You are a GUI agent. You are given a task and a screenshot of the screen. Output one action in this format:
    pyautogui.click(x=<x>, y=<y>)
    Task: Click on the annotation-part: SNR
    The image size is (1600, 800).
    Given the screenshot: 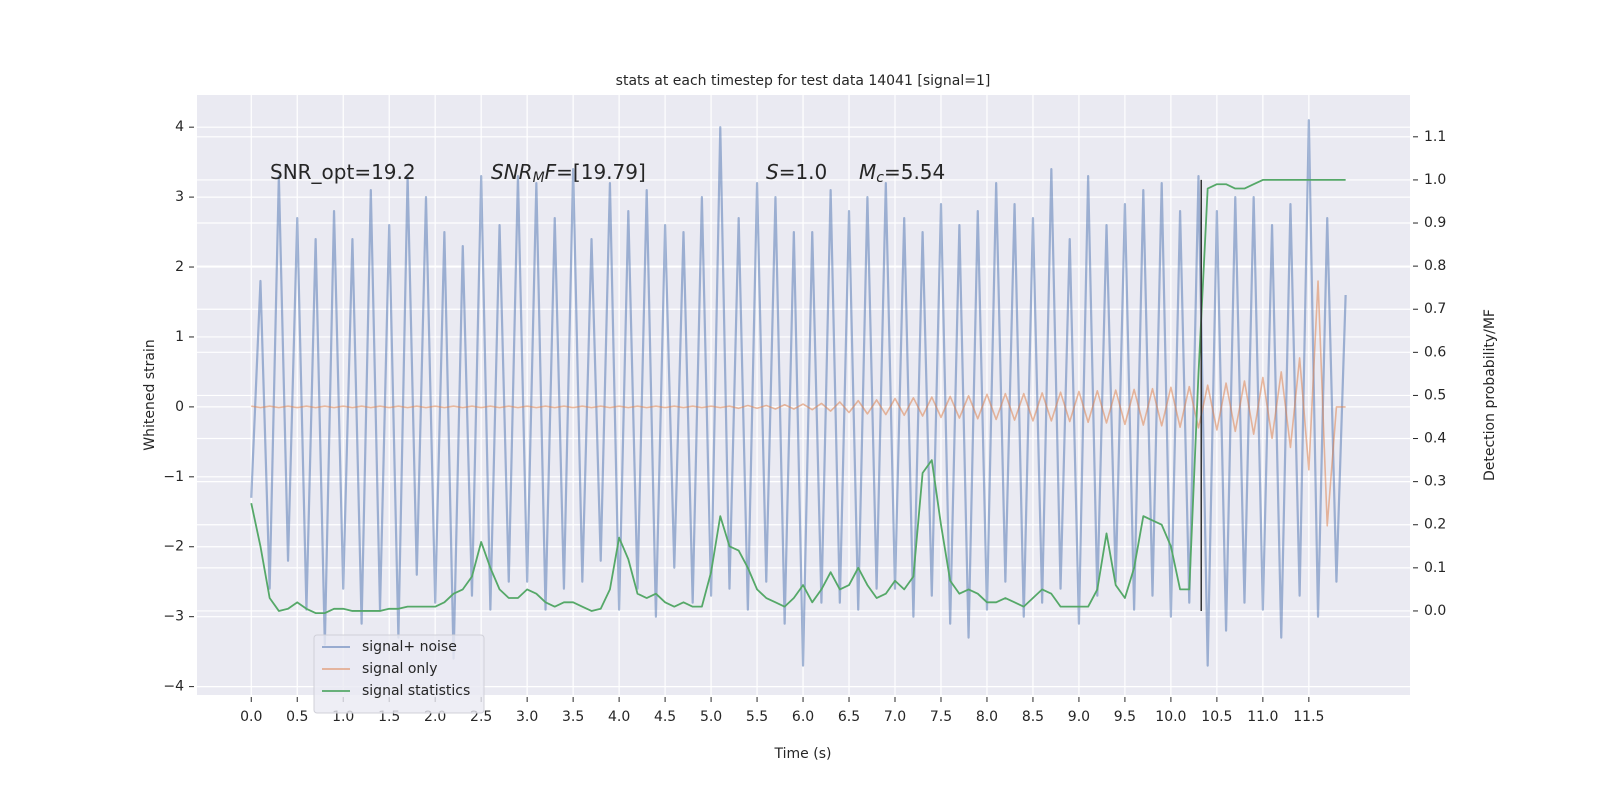 What is the action you would take?
    pyautogui.click(x=512, y=172)
    